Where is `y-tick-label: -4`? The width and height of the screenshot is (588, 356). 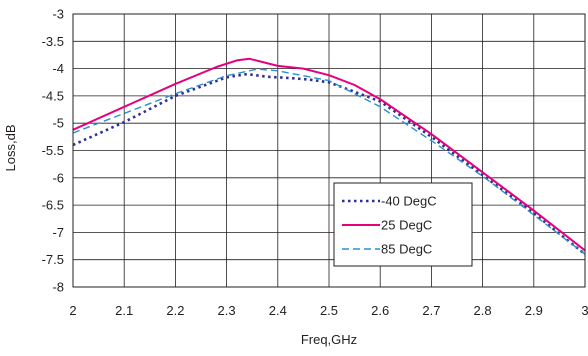
y-tick-label: -4 is located at coordinates (58, 68).